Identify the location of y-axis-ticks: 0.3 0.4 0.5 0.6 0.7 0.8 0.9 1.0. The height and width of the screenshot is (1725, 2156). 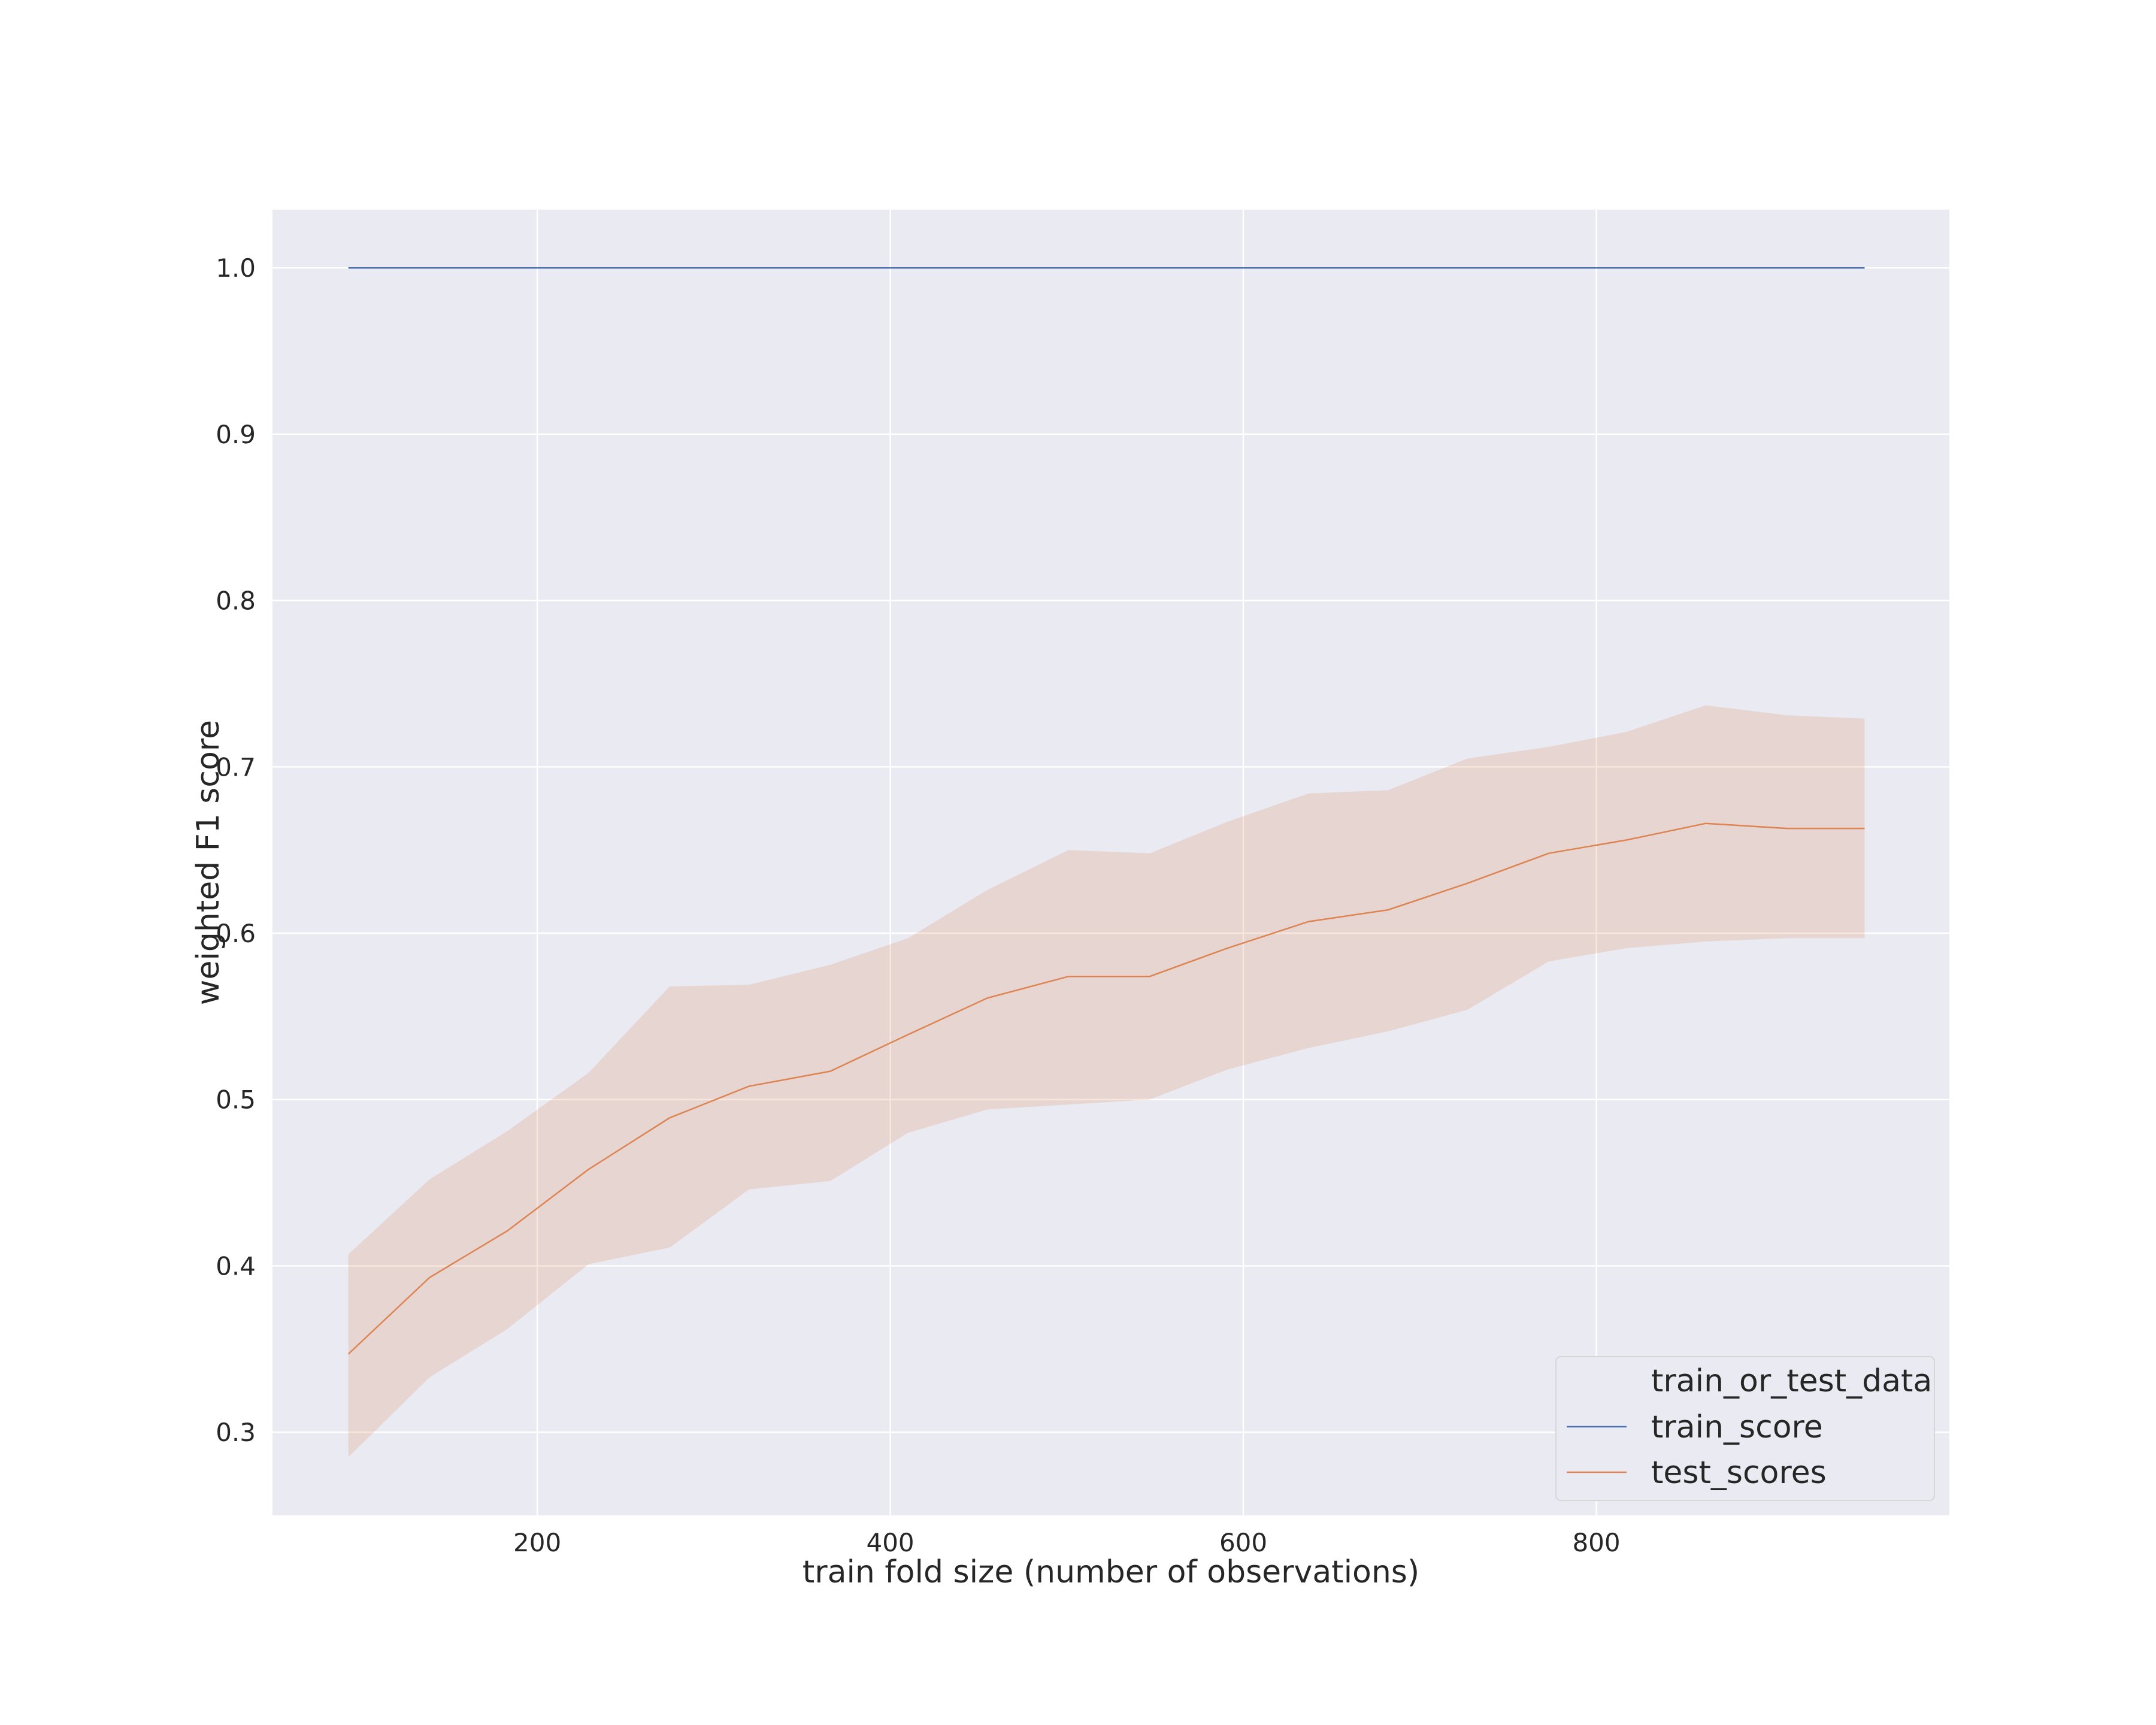
(236, 850).